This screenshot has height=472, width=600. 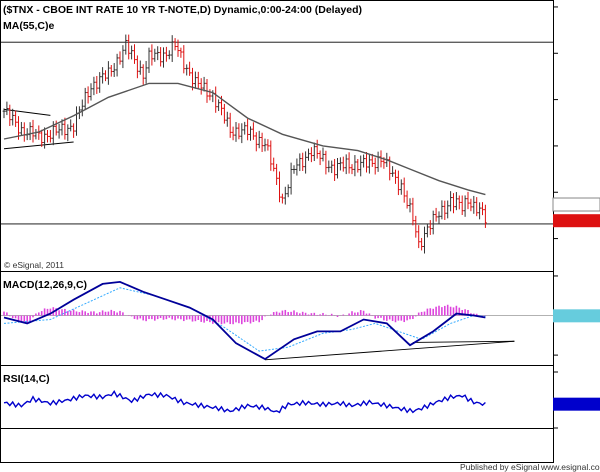 I want to click on macd-signal-line, so click(x=244, y=319).